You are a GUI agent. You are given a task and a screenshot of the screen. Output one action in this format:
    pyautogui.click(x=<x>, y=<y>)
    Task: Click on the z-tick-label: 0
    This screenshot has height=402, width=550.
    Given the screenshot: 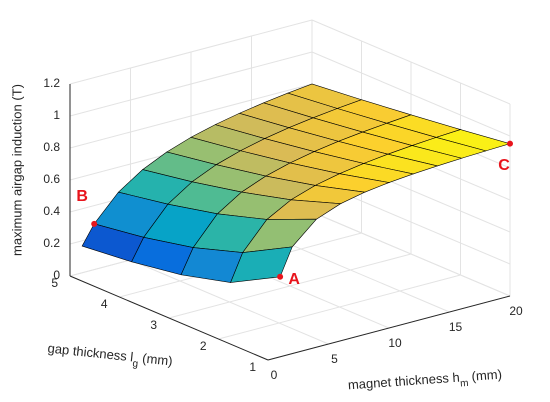 What is the action you would take?
    pyautogui.click(x=56, y=275)
    